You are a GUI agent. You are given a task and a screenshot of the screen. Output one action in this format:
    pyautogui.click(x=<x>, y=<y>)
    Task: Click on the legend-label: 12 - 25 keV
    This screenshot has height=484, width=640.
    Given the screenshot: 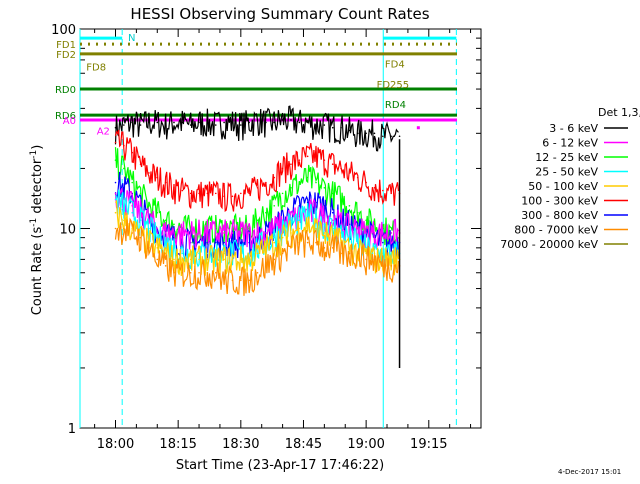 What is the action you would take?
    pyautogui.click(x=566, y=157)
    